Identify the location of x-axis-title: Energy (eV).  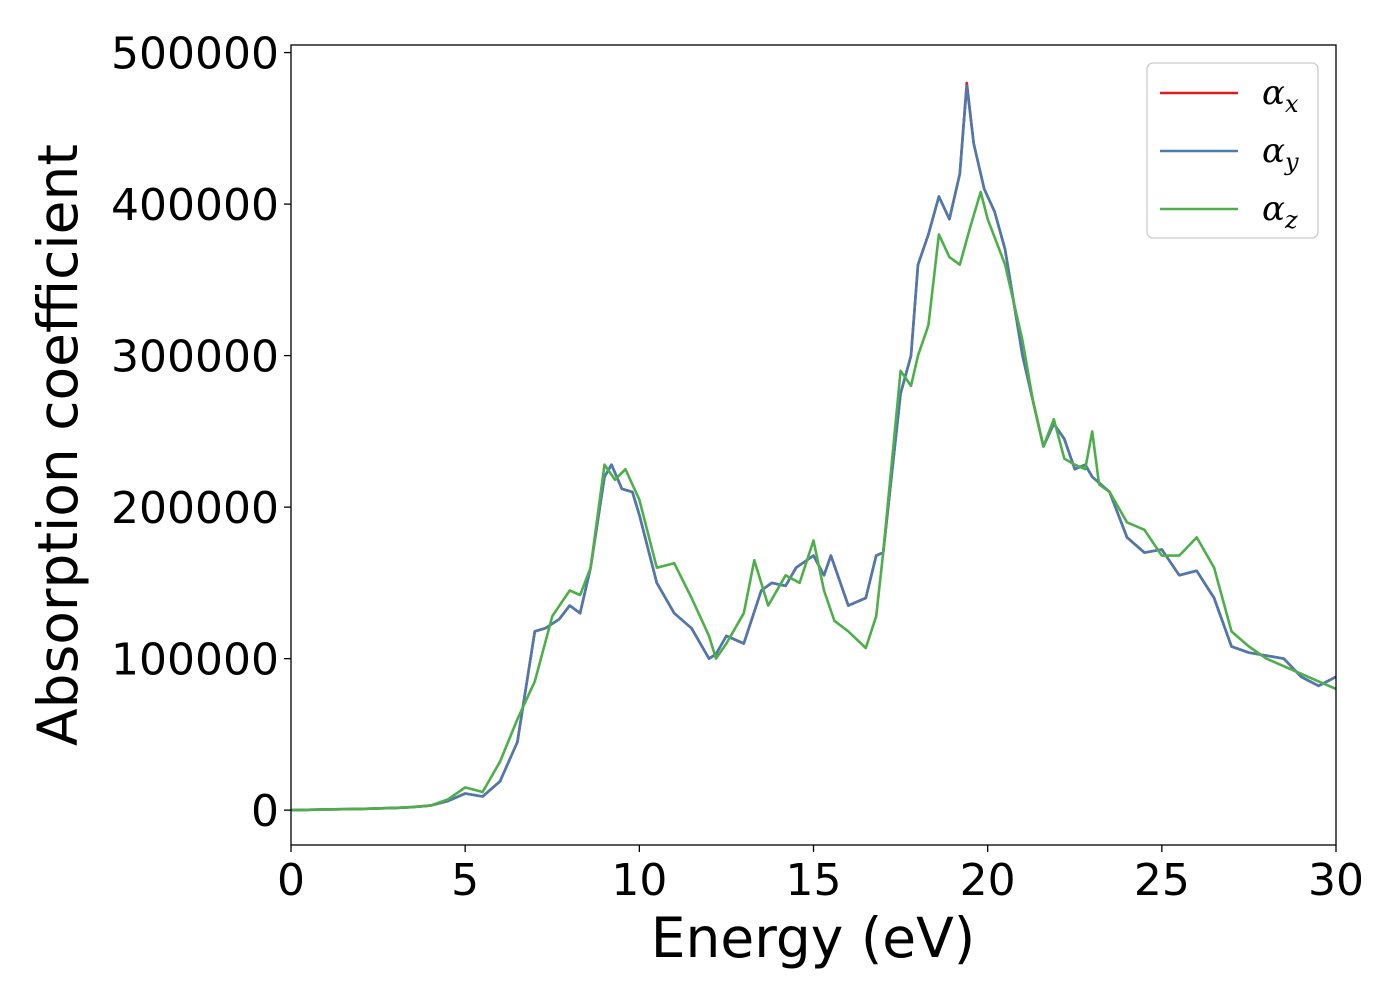
(813, 938).